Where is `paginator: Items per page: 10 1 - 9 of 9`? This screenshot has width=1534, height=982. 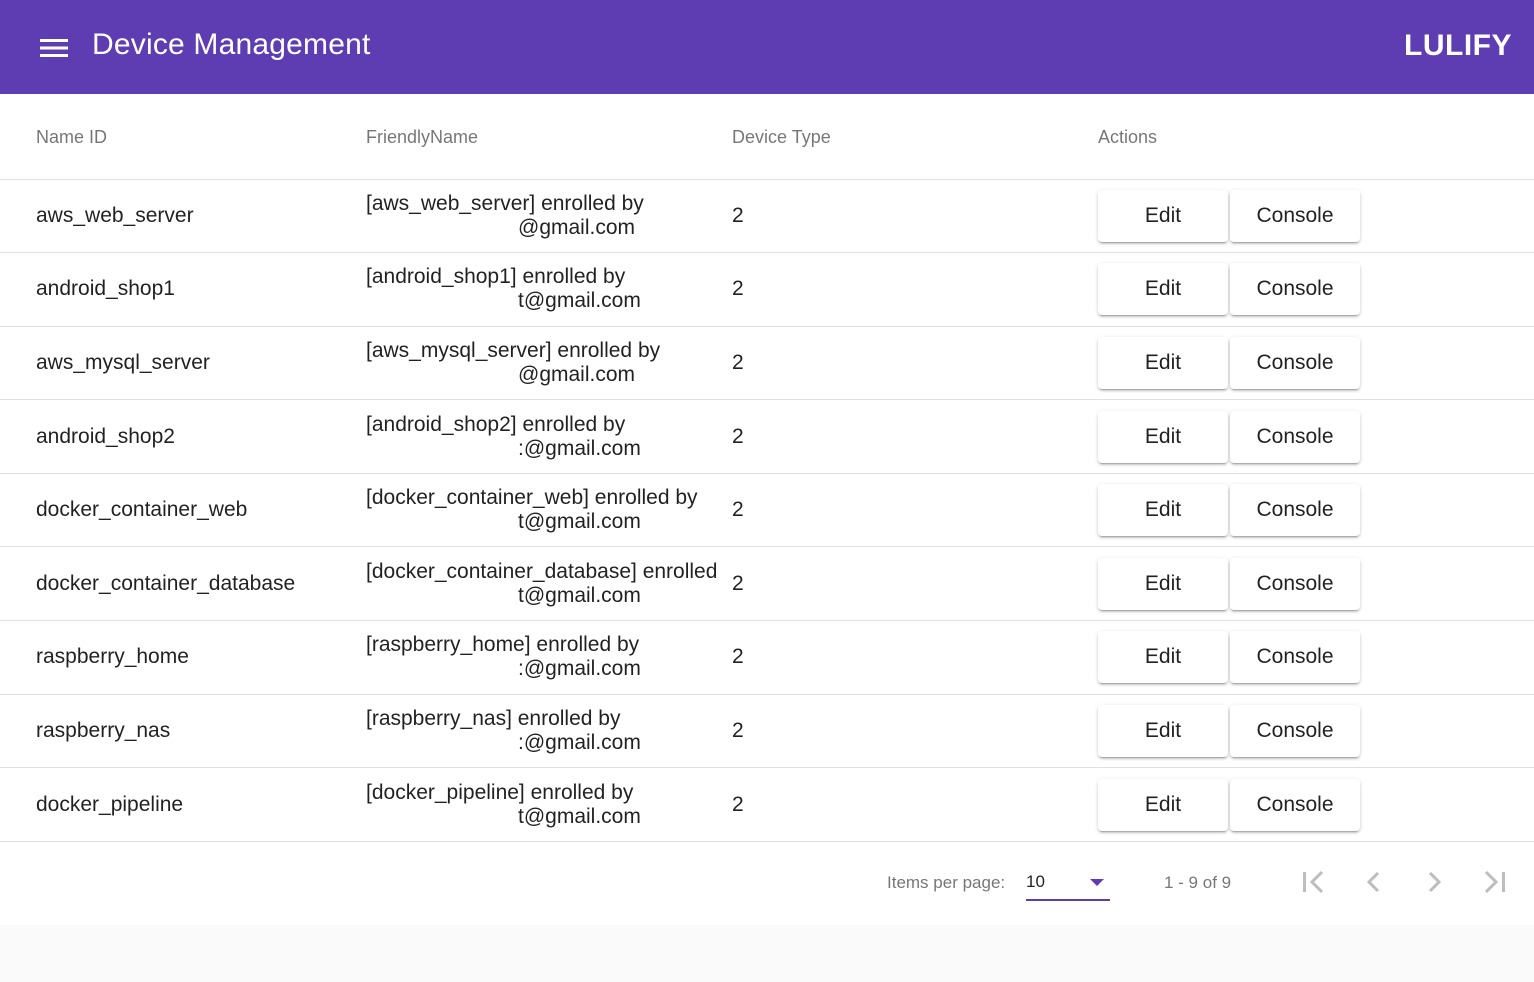 paginator: Items per page: 10 1 - 9 of 9 is located at coordinates (767, 882).